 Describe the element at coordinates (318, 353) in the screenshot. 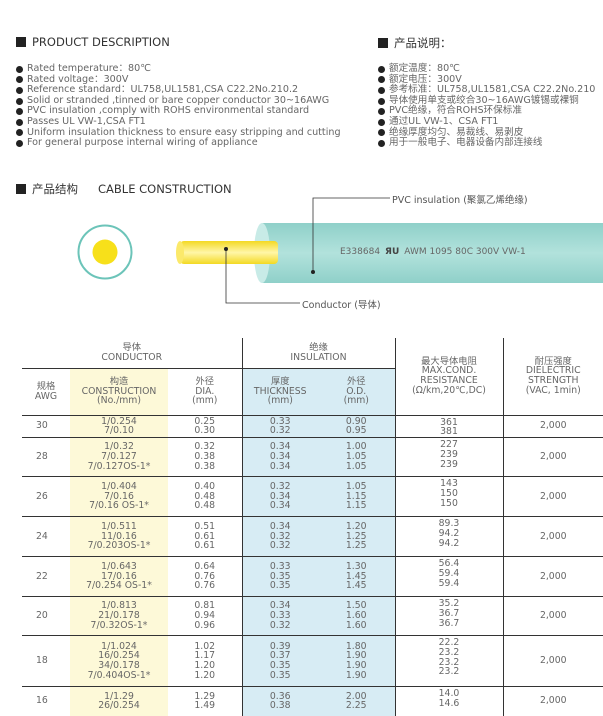

I see `insulation-group-header: 绝缘 INSULATION` at that location.